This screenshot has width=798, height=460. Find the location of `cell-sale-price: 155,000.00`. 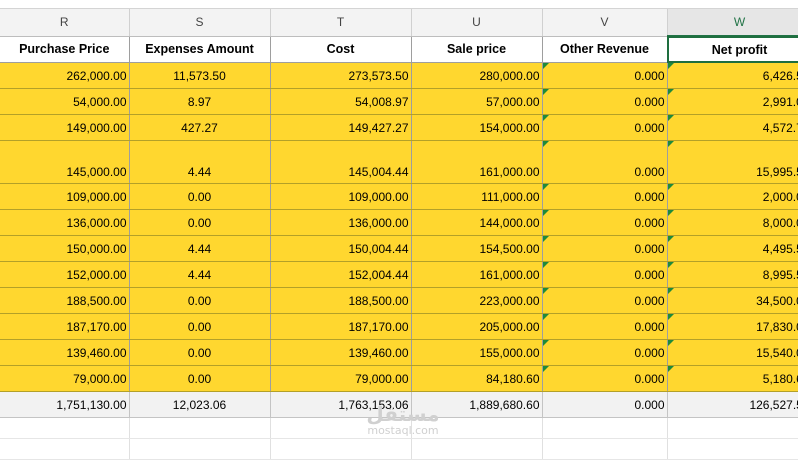

cell-sale-price: 155,000.00 is located at coordinates (477, 352).